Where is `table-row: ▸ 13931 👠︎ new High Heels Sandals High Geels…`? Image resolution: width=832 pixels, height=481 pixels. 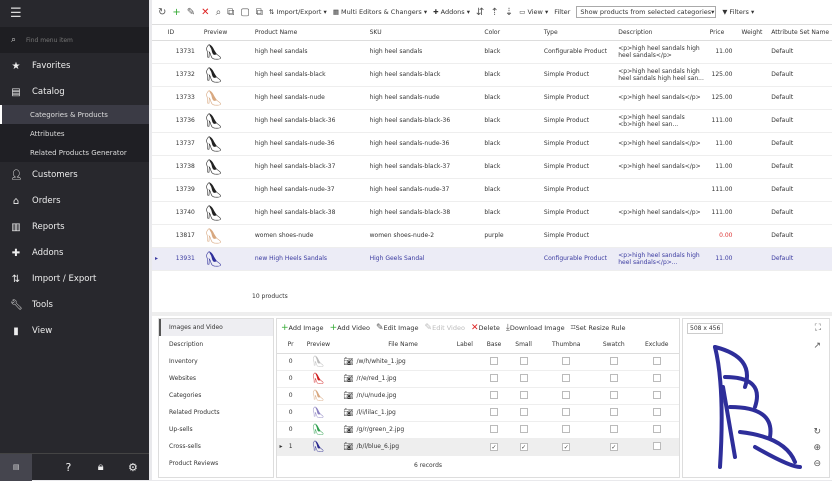 table-row: ▸ 13931 👠︎ new High Heels Sandals High Geels… is located at coordinates (492, 259).